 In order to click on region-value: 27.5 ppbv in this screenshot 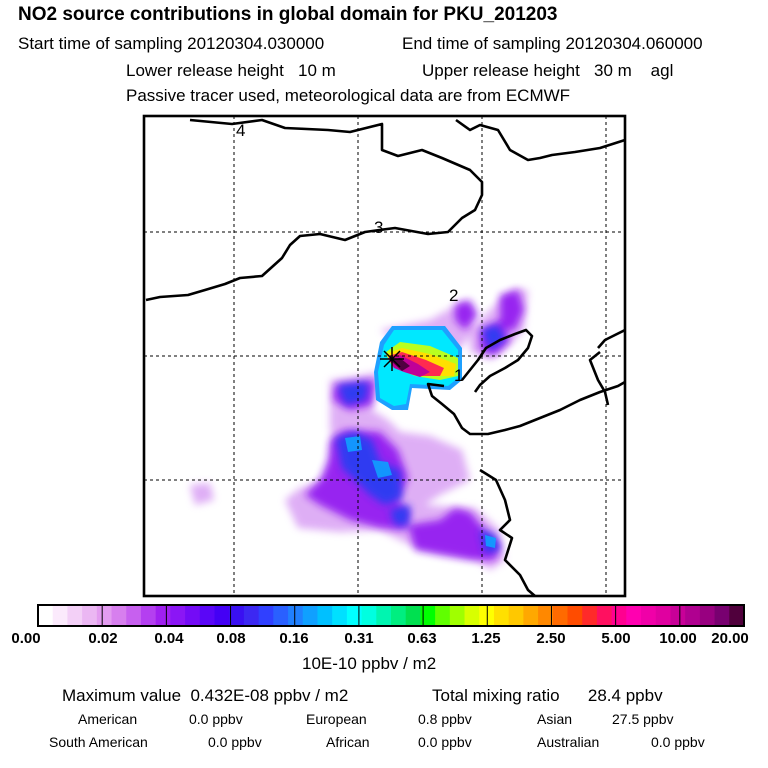, I will do `click(643, 719)`.